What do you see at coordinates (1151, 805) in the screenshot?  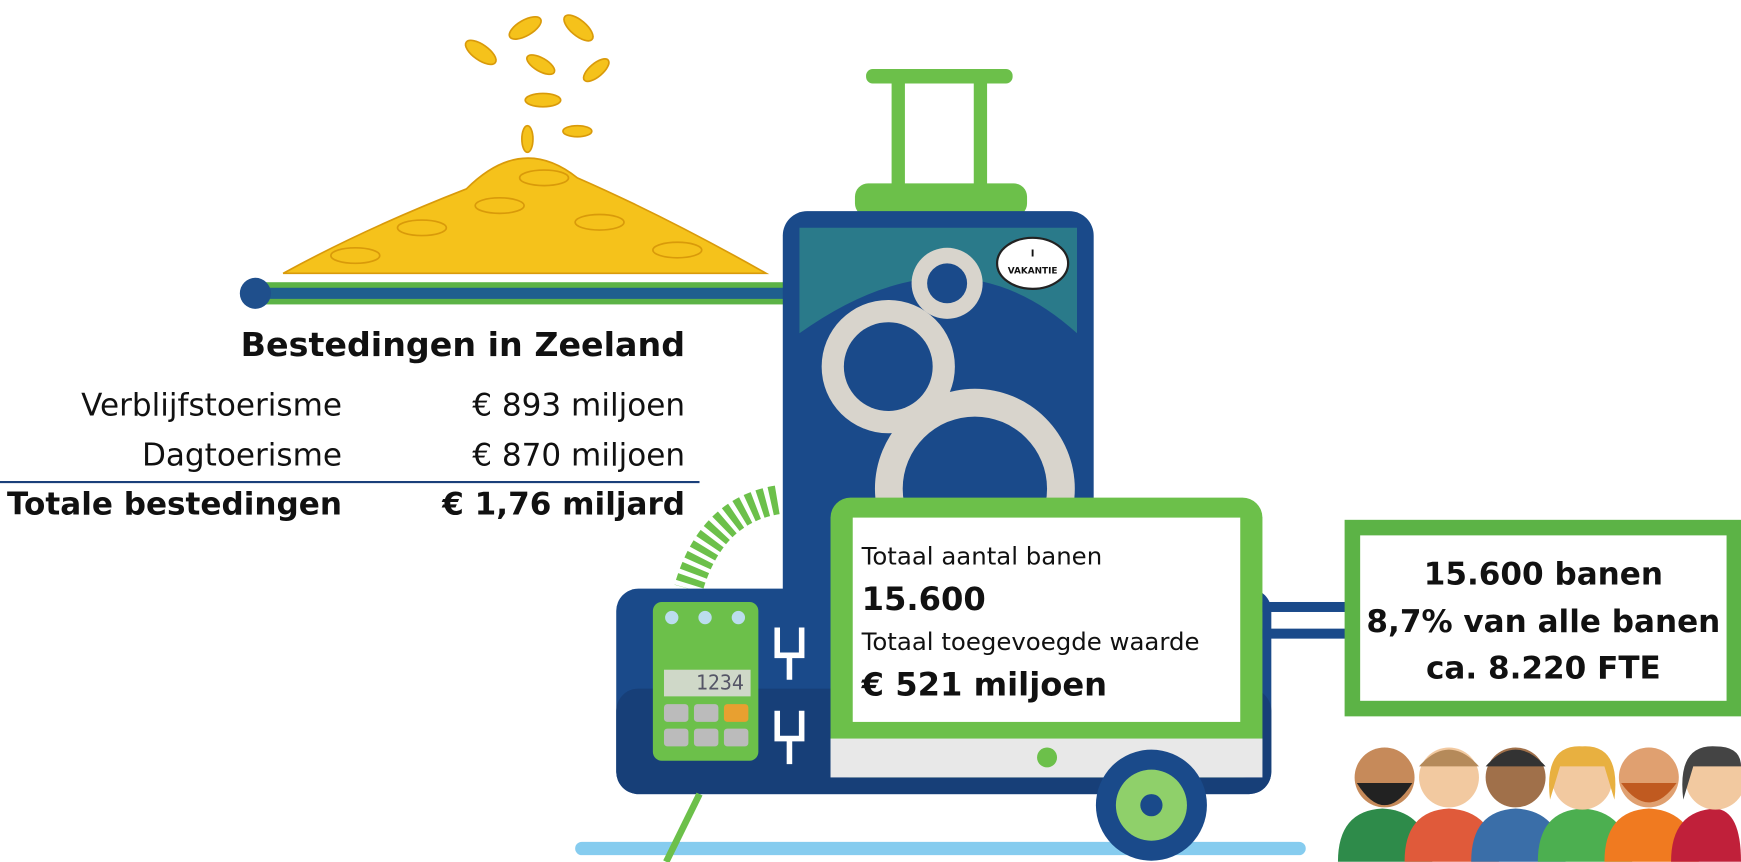 I see `wheel-center` at bounding box center [1151, 805].